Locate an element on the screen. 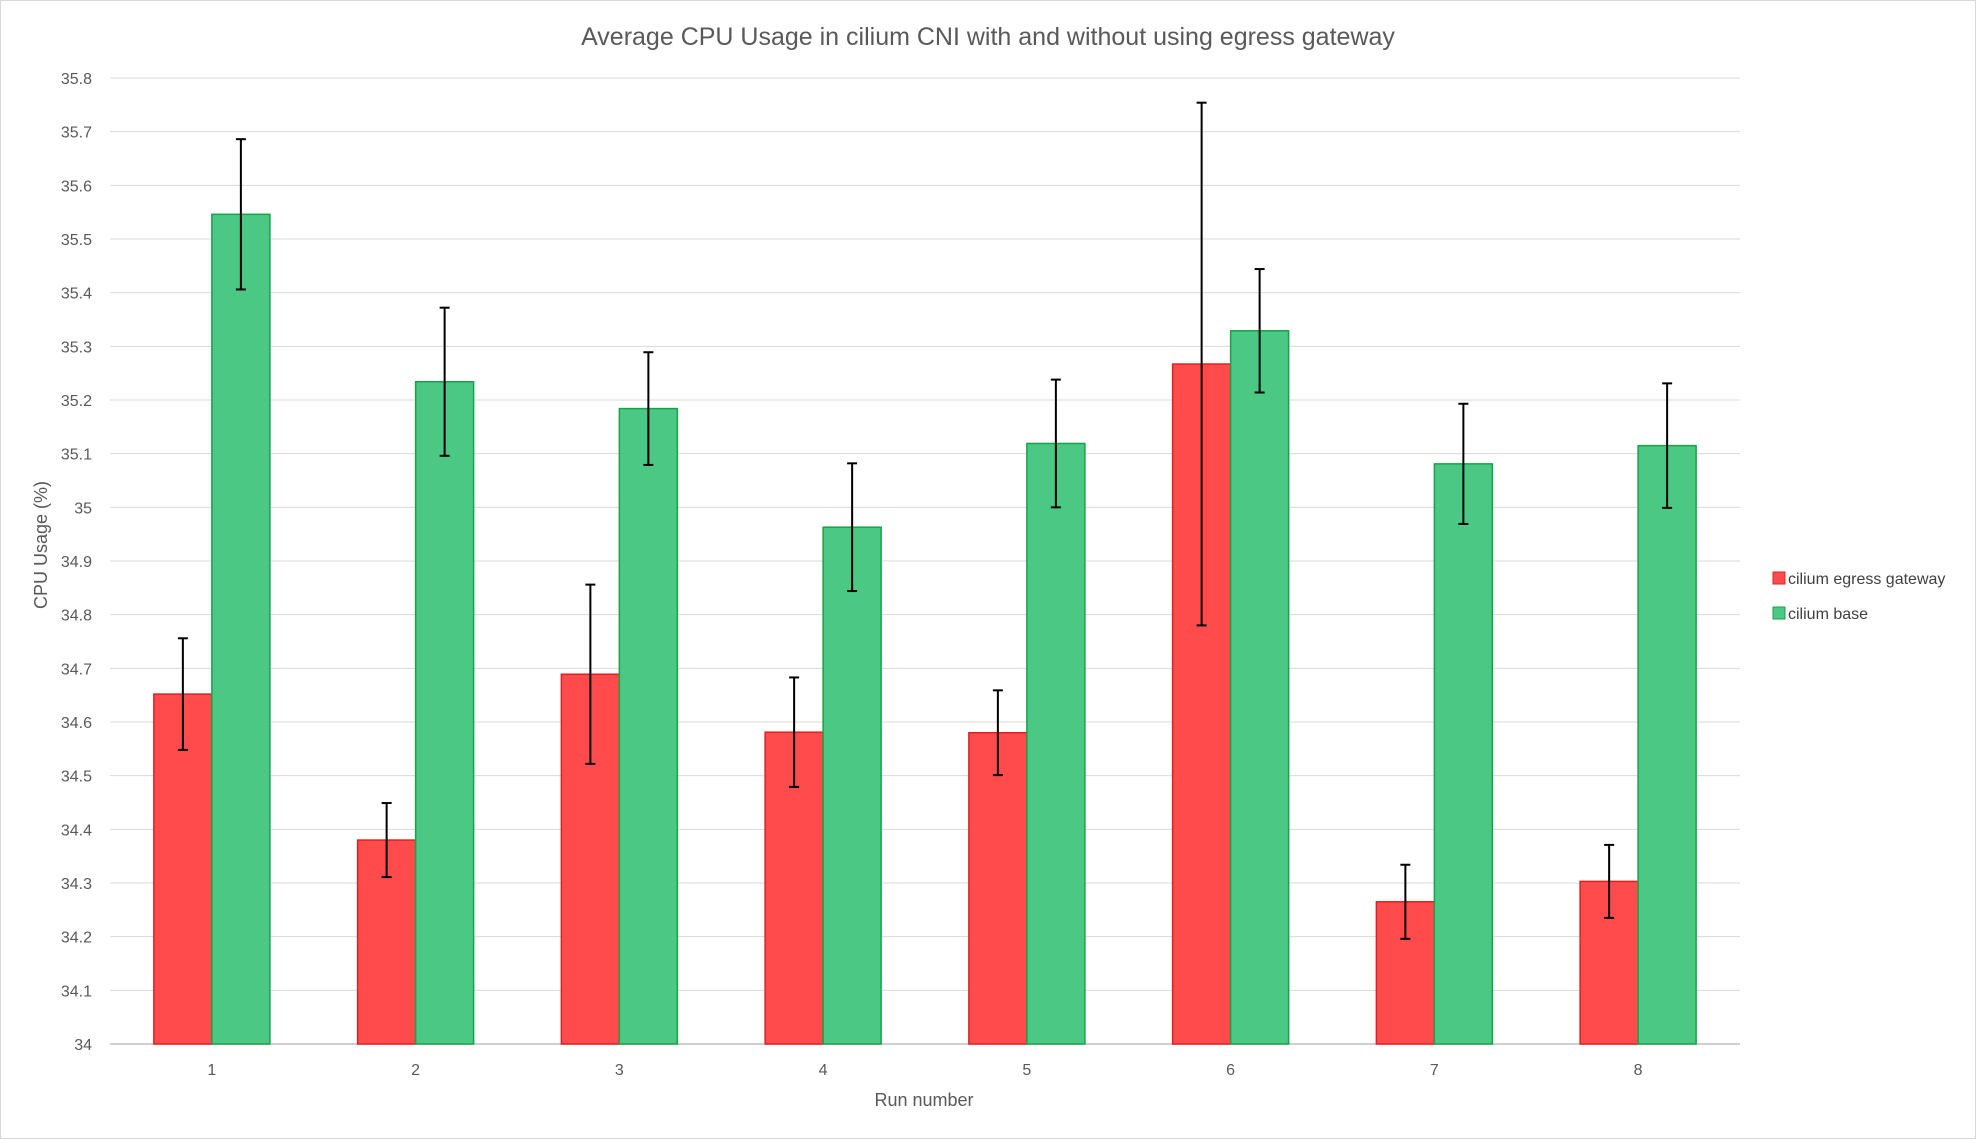 The image size is (1976, 1139). y-tick-label: 34 is located at coordinates (83, 1045).